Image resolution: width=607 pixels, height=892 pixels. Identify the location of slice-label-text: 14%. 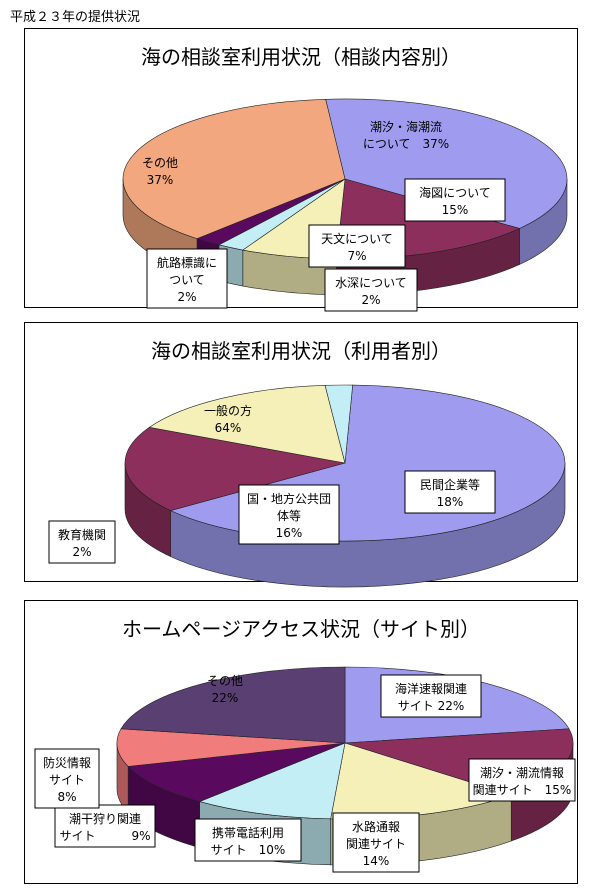
(376, 861).